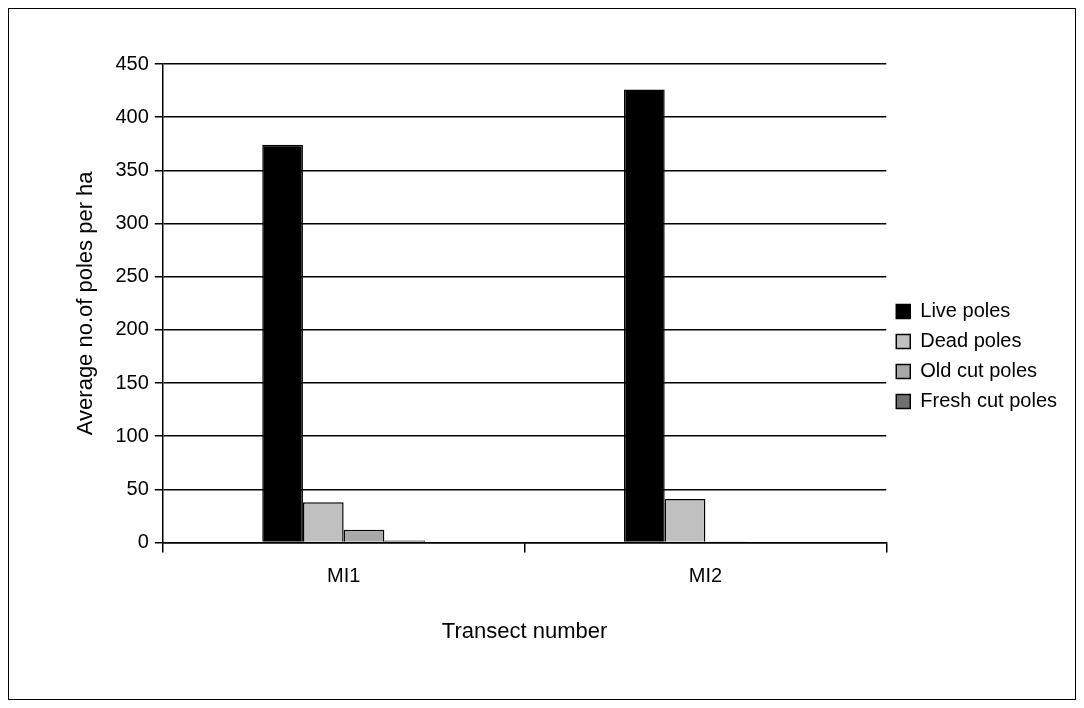  Describe the element at coordinates (137, 487) in the screenshot. I see `y-tick-label: 50` at that location.